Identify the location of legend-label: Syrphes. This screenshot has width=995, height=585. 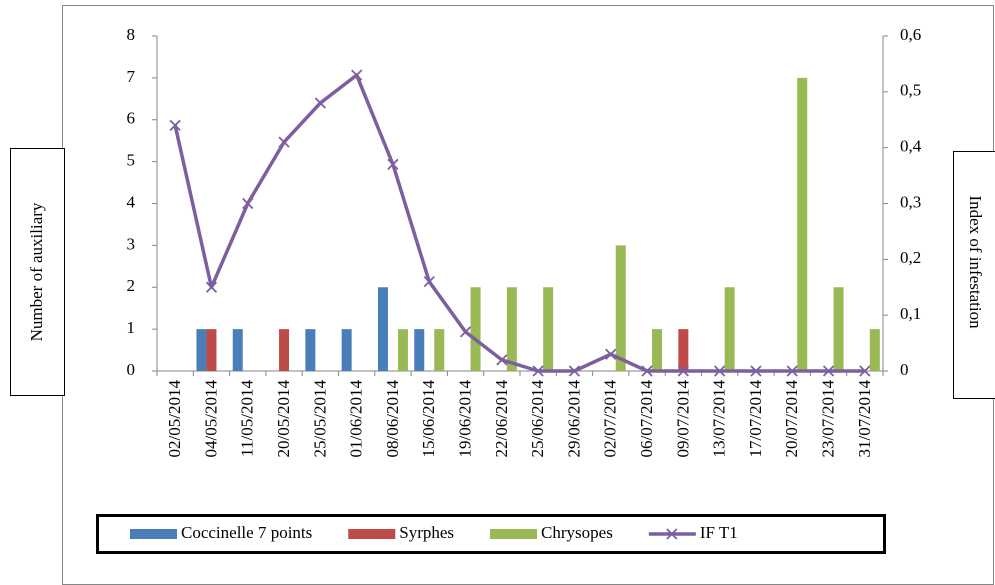
(426, 532).